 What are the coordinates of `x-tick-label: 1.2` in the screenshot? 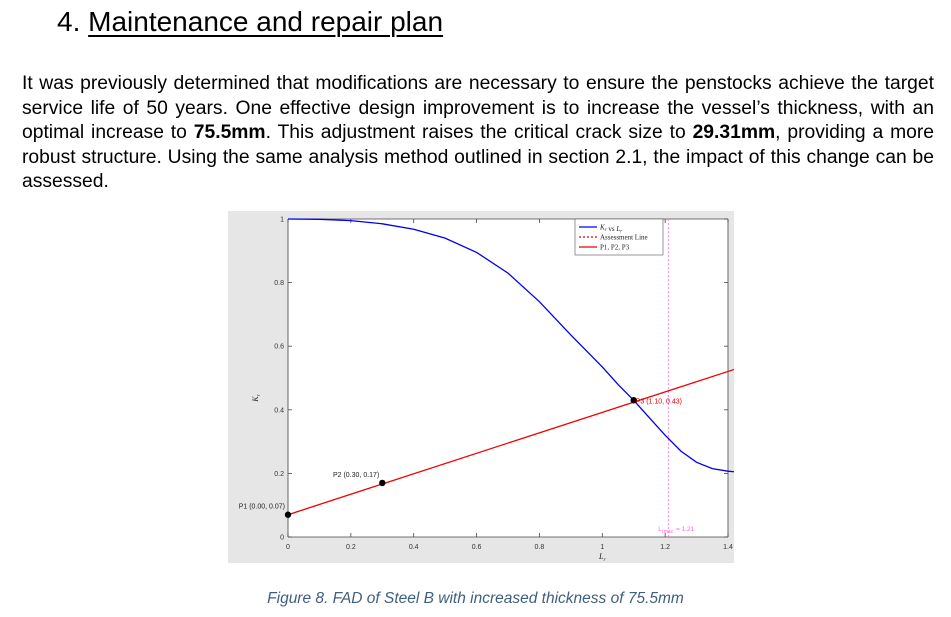 It's located at (665, 547).